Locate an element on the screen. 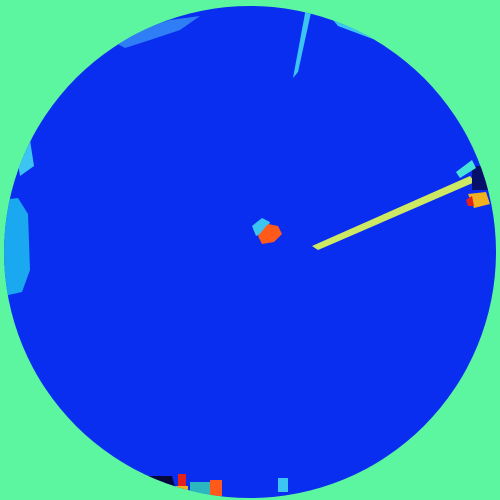  top-streak is located at coordinates (302, 43).